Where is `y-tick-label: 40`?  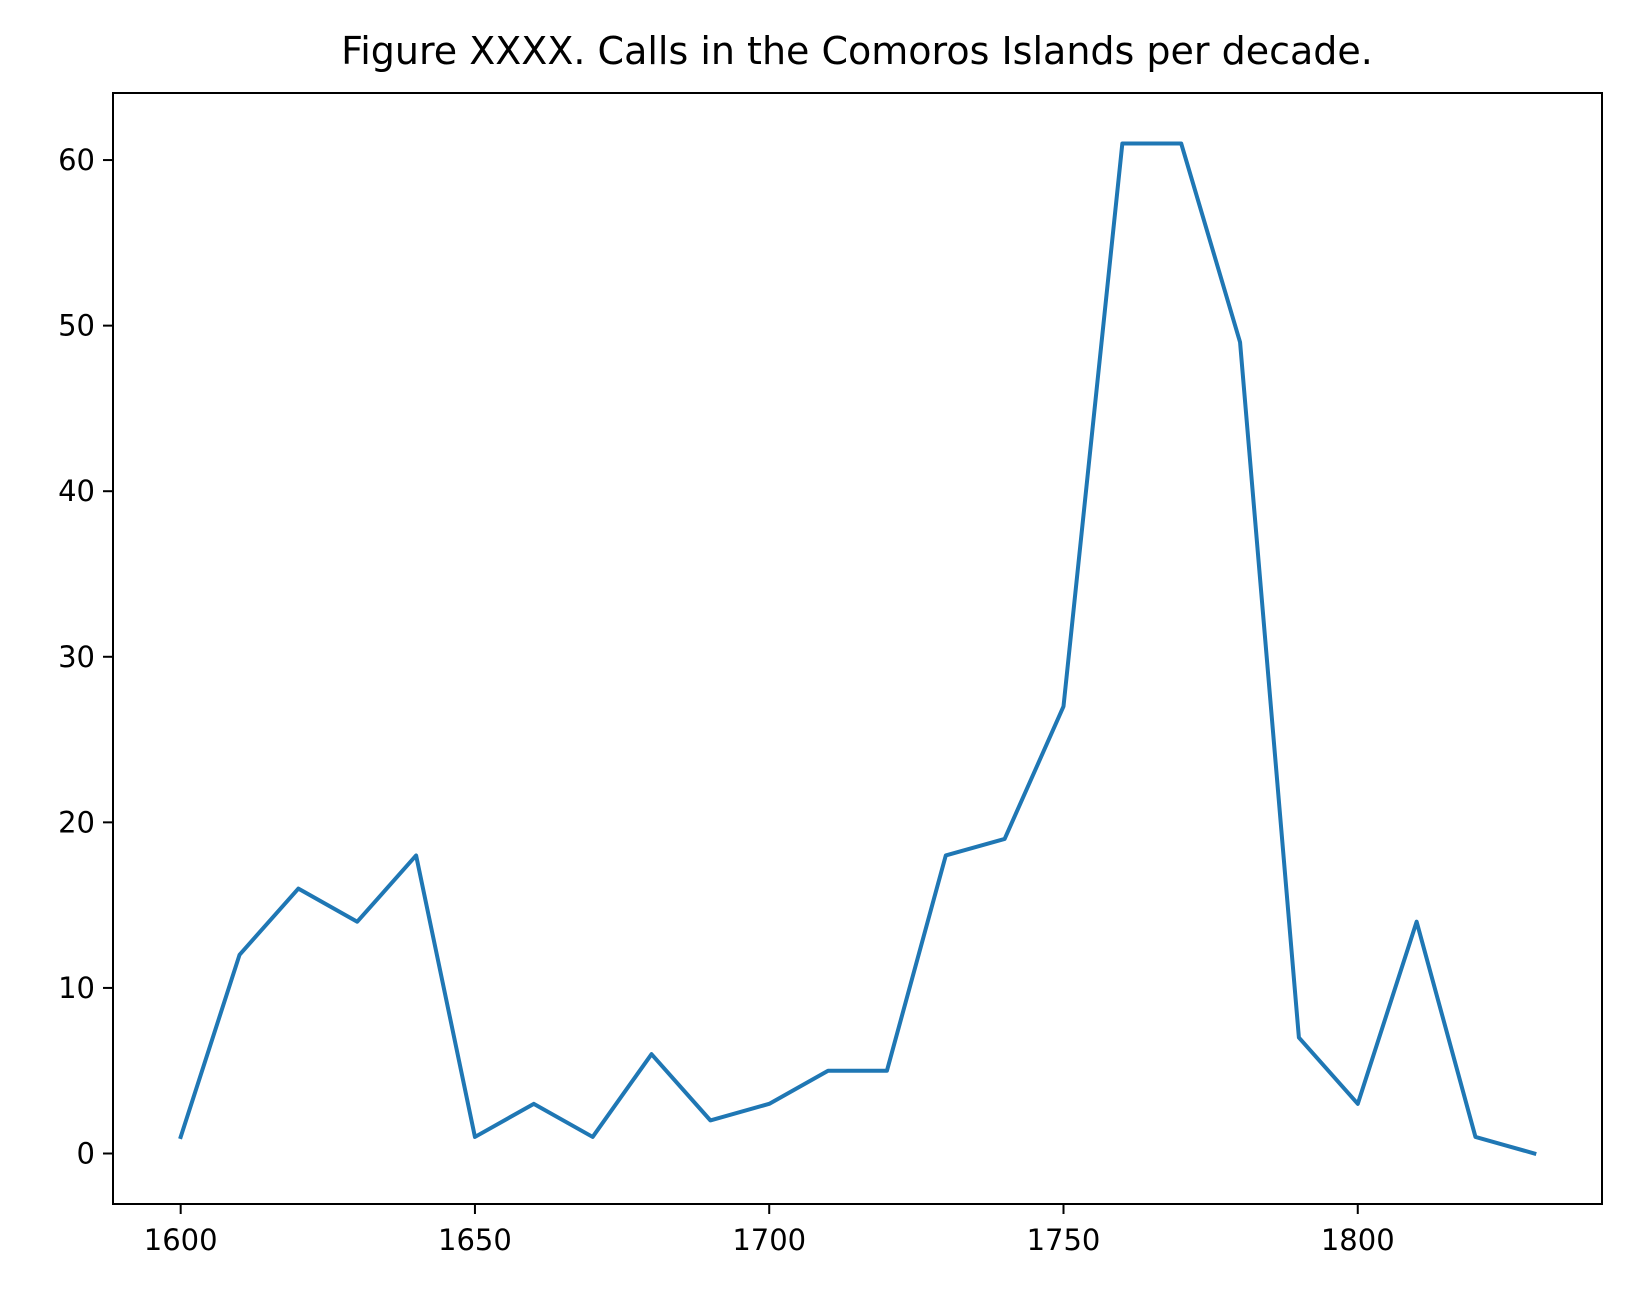 y-tick-label: 40 is located at coordinates (76, 491).